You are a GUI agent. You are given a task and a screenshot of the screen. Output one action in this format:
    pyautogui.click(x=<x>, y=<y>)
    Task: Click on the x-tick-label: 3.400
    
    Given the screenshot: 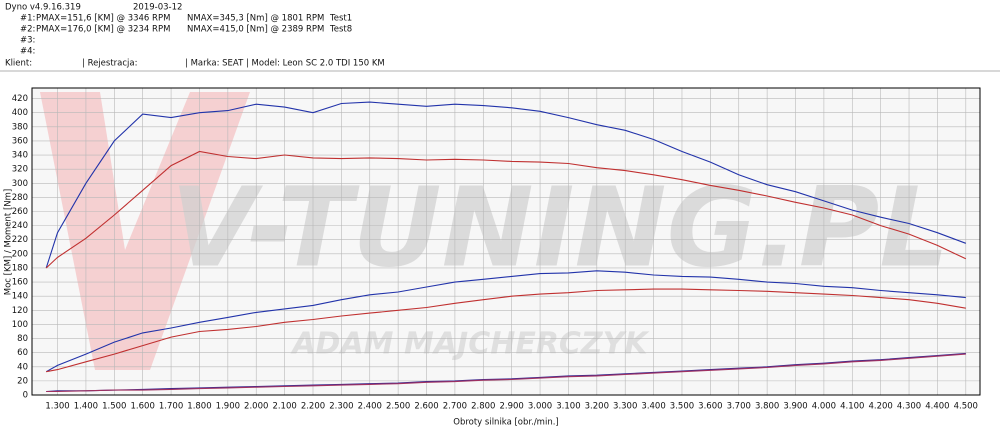 What is the action you would take?
    pyautogui.click(x=653, y=407)
    